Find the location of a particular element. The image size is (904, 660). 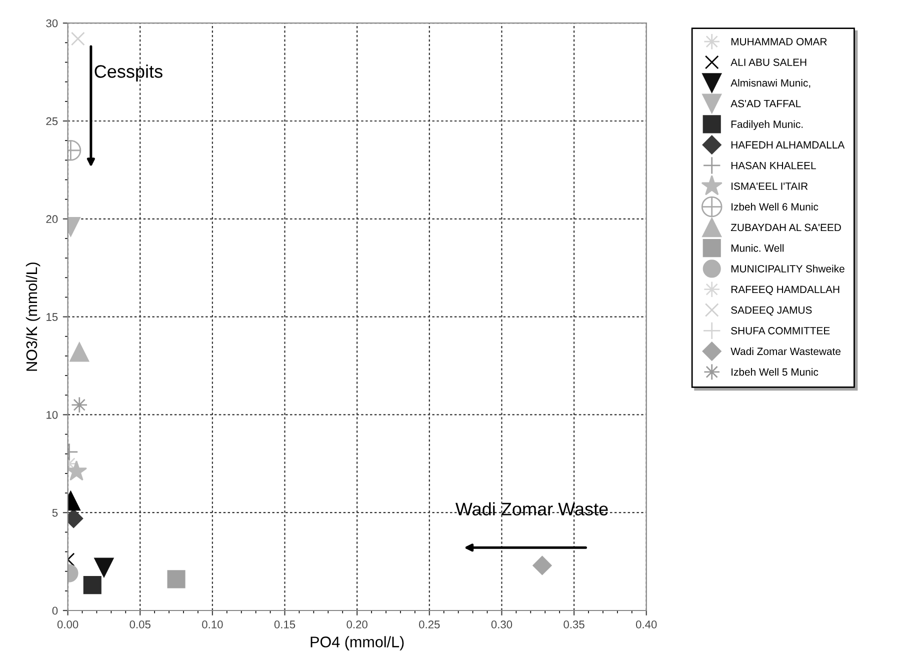

x-tick-label: 0.00 is located at coordinates (67, 624).